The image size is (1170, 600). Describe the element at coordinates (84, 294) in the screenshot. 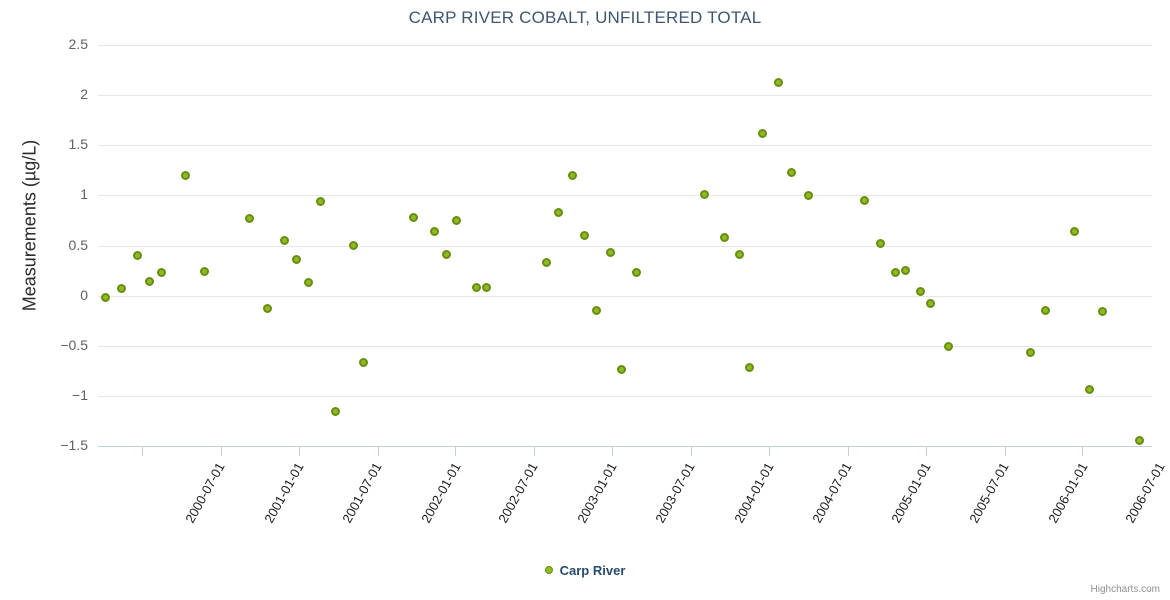

I see `y-axis-tick-label: 0` at that location.